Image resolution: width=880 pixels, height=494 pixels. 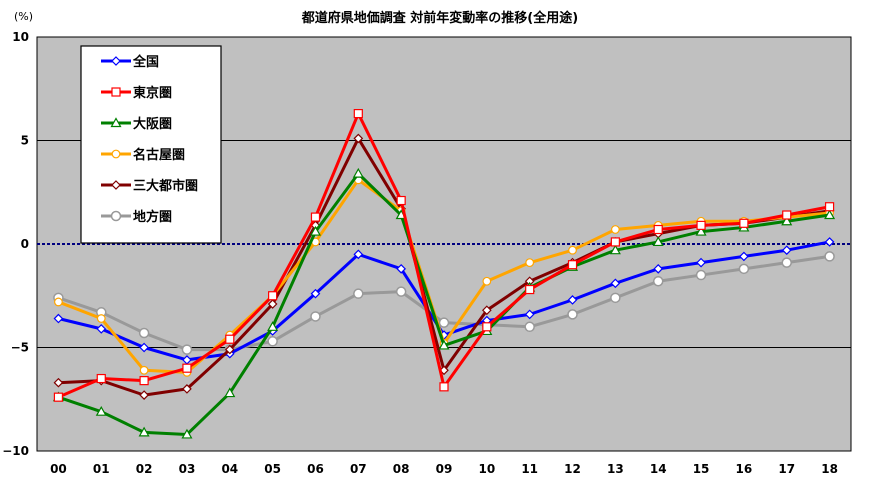 What do you see at coordinates (187, 469) in the screenshot?
I see `x-tick-label: 03` at bounding box center [187, 469].